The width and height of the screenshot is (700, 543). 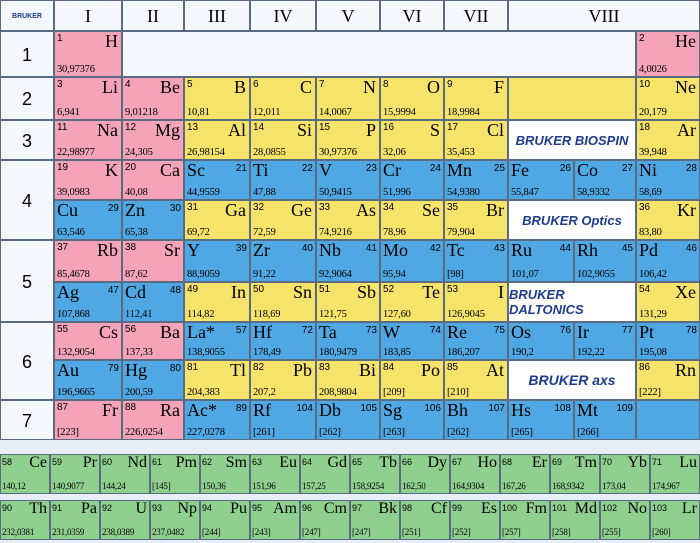 What do you see at coordinates (476, 302) in the screenshot?
I see `element-i: 53 I 126,9045` at bounding box center [476, 302].